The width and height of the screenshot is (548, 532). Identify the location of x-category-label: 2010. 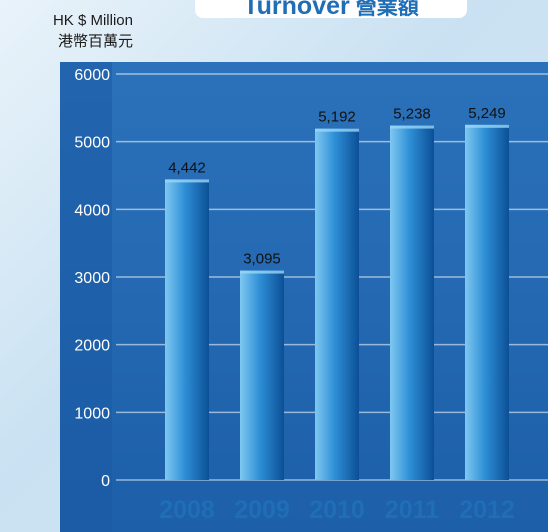
(337, 510).